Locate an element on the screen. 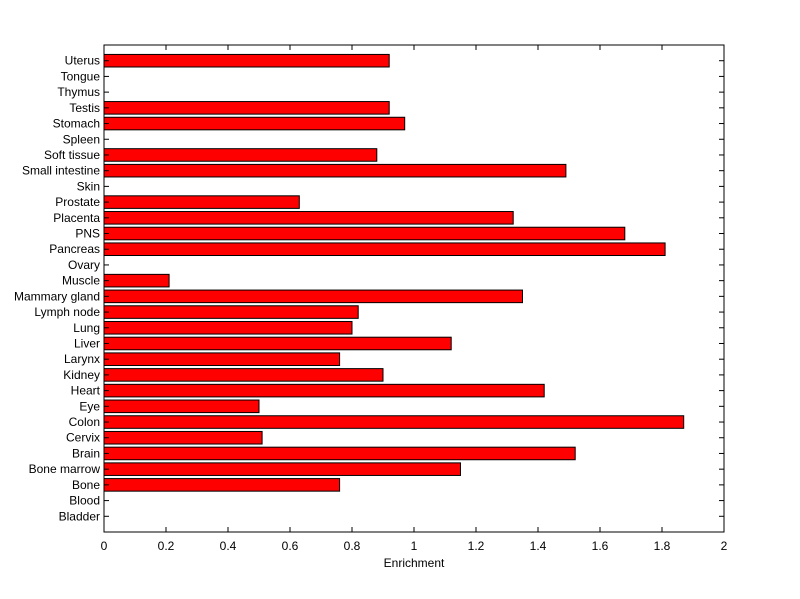 This screenshot has width=800, height=599. bar-placenta is located at coordinates (308, 218).